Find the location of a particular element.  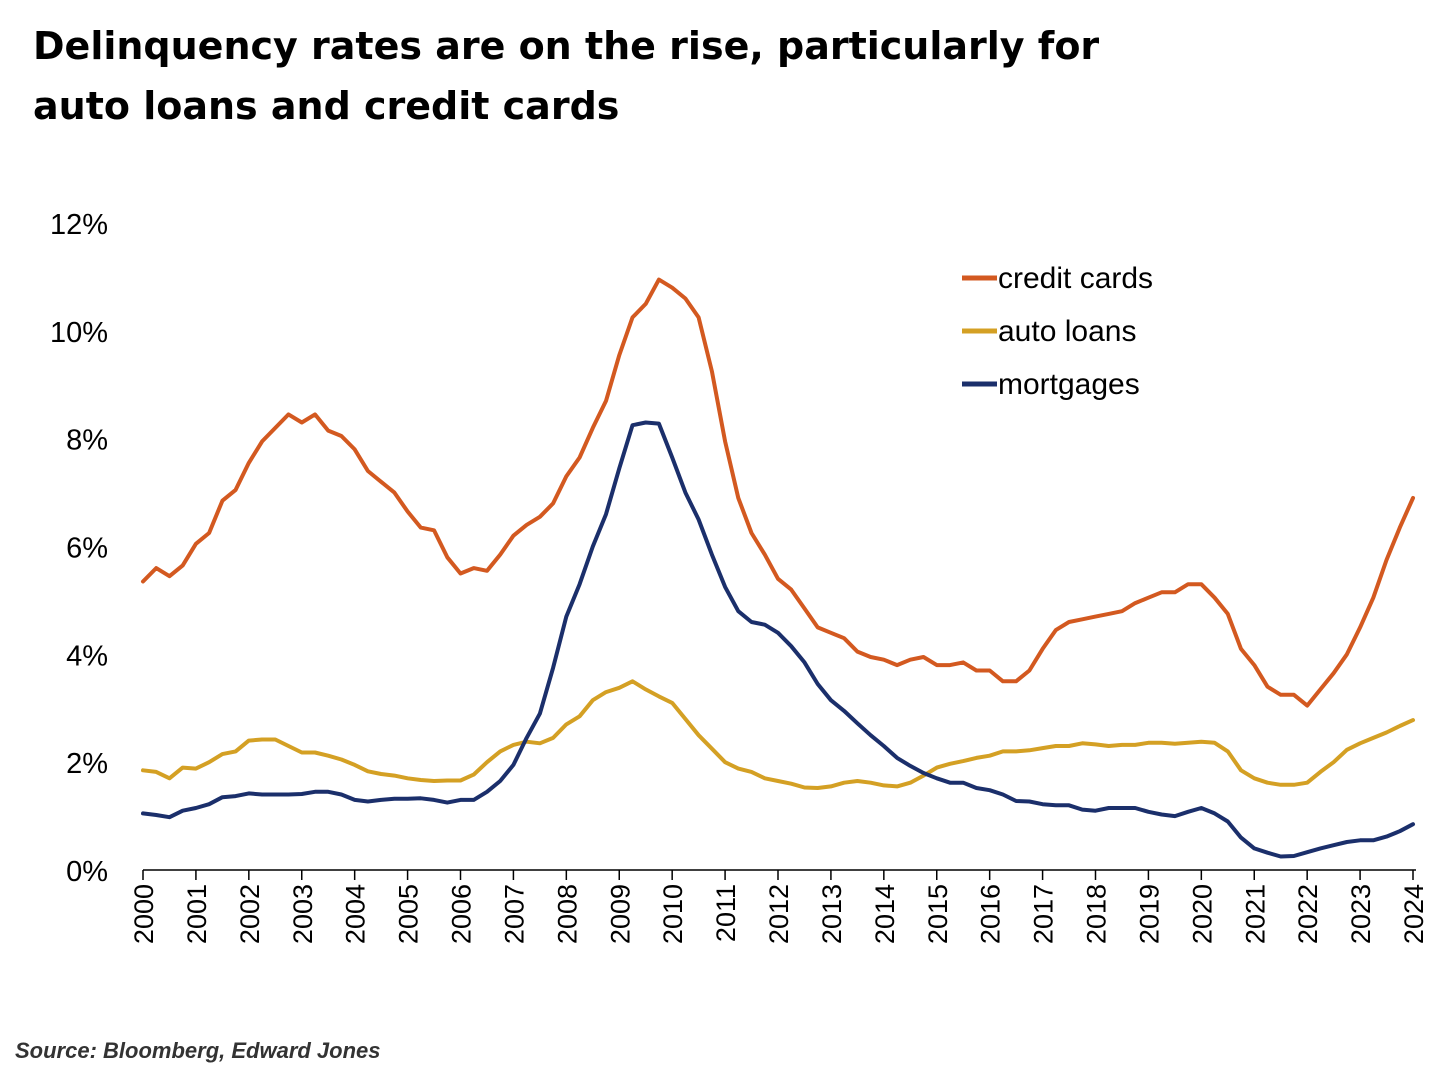

x-tick-label: 2016 is located at coordinates (991, 914).